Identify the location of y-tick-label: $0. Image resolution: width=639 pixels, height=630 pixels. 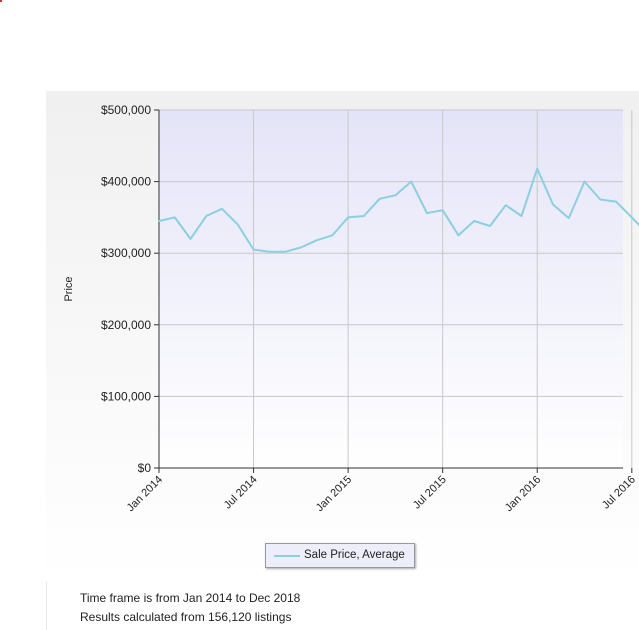
(145, 468).